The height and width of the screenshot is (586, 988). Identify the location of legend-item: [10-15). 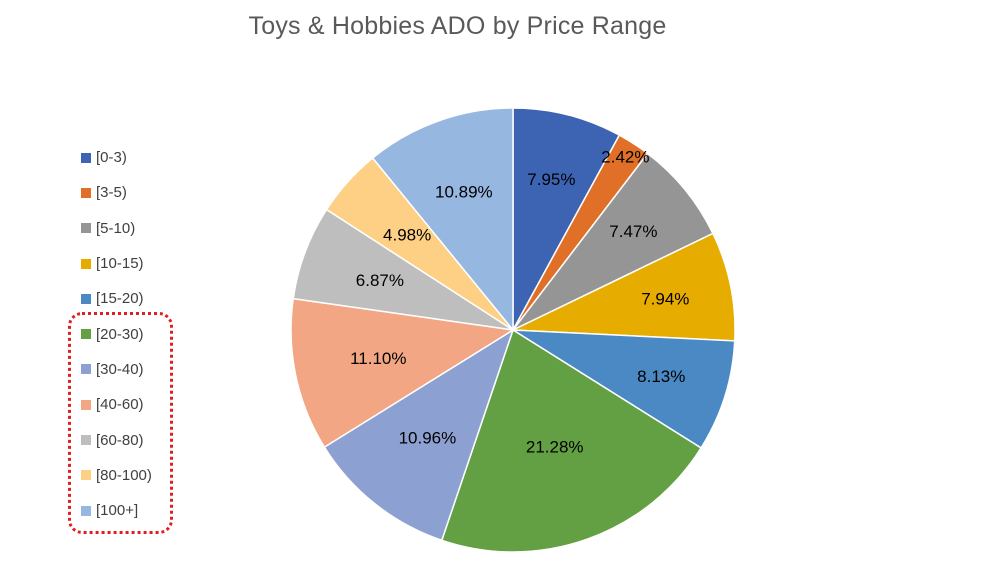
(116, 263).